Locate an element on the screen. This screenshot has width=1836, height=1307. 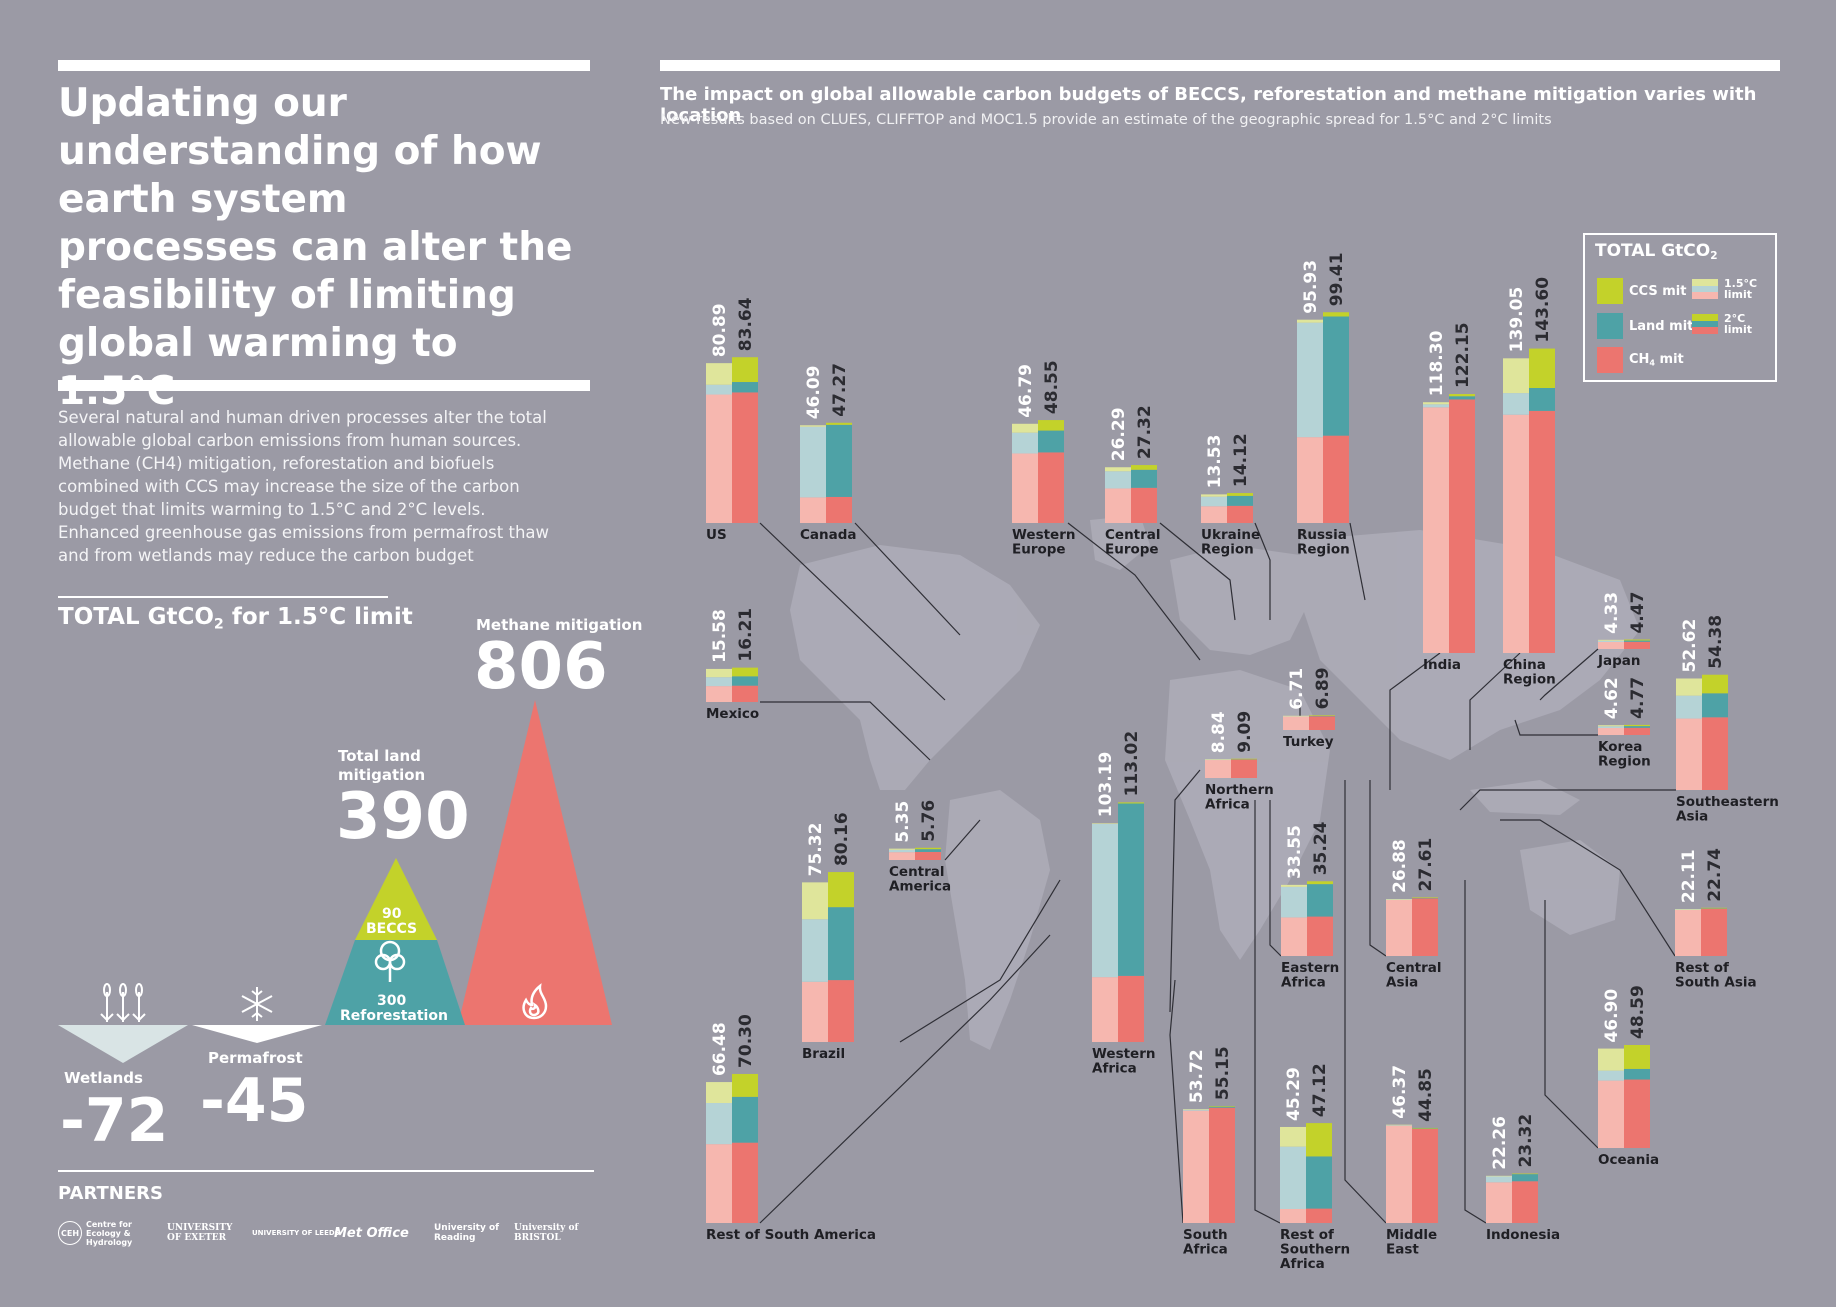
region-label-line: Africa is located at coordinates (1302, 1264).